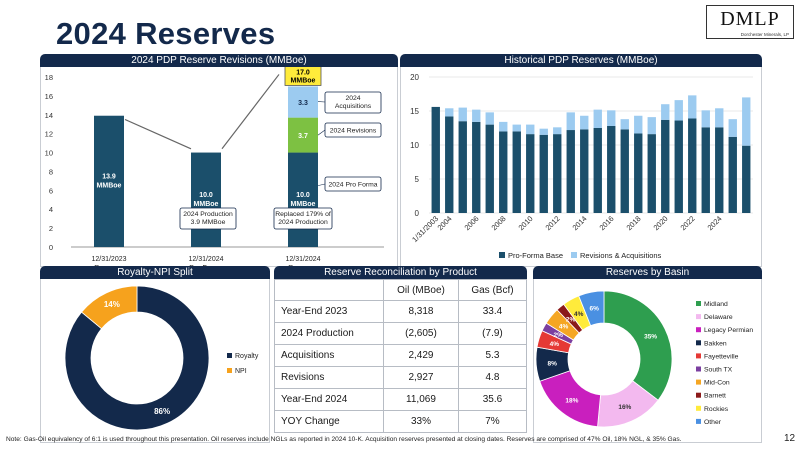 The image size is (800, 450). What do you see at coordinates (329, 421) in the screenshot?
I see `row-label: YOY Change` at bounding box center [329, 421].